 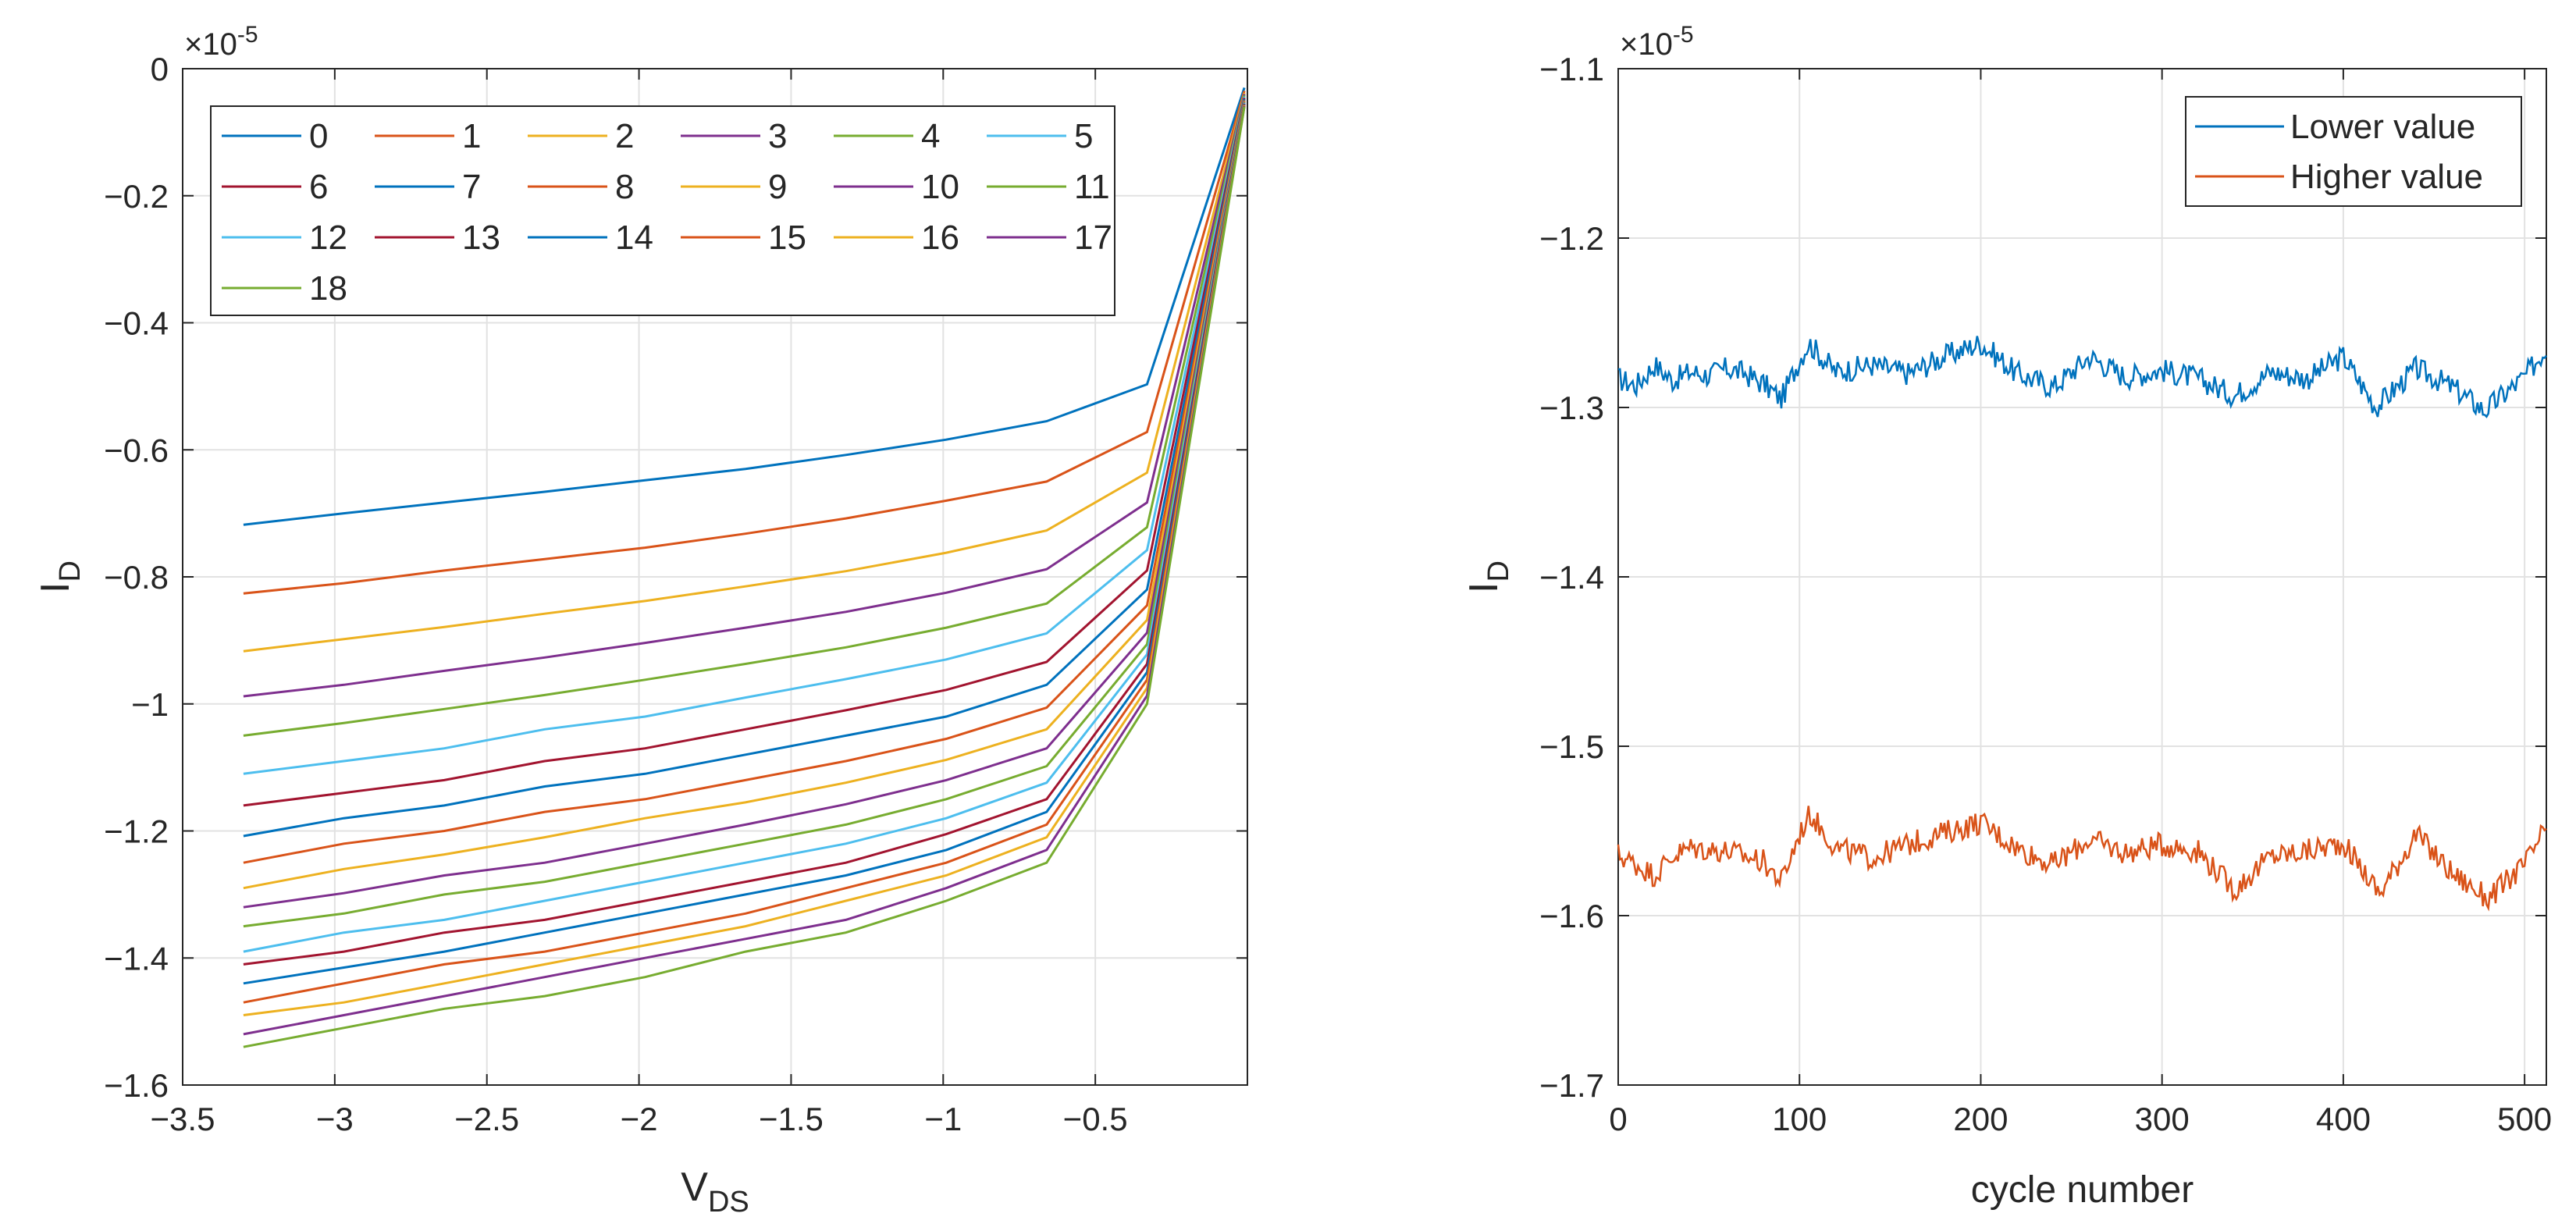 What do you see at coordinates (318, 136) in the screenshot?
I see `legend-label: 0` at bounding box center [318, 136].